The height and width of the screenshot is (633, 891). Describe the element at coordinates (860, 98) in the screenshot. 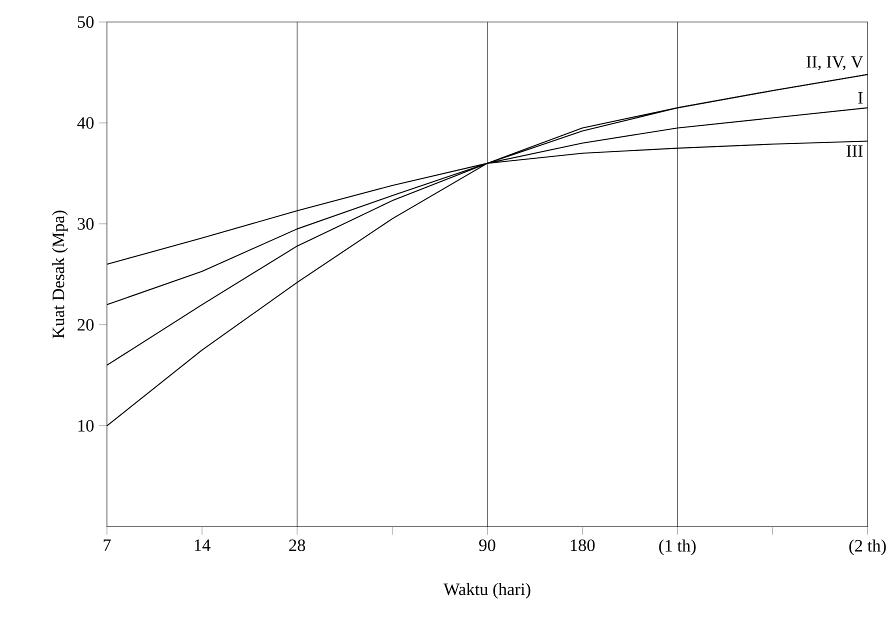

I see `series-label: I` at that location.